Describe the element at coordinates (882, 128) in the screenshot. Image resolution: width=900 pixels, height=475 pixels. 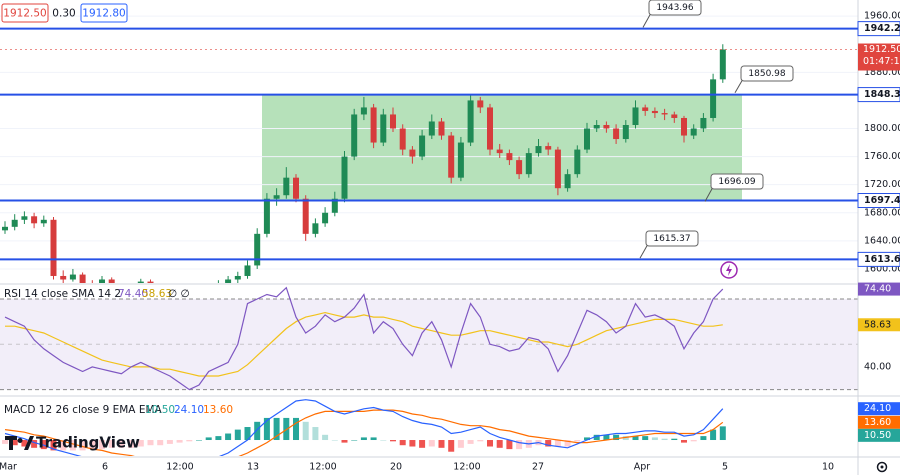
I see `y-tick-label: 1800.00` at that location.